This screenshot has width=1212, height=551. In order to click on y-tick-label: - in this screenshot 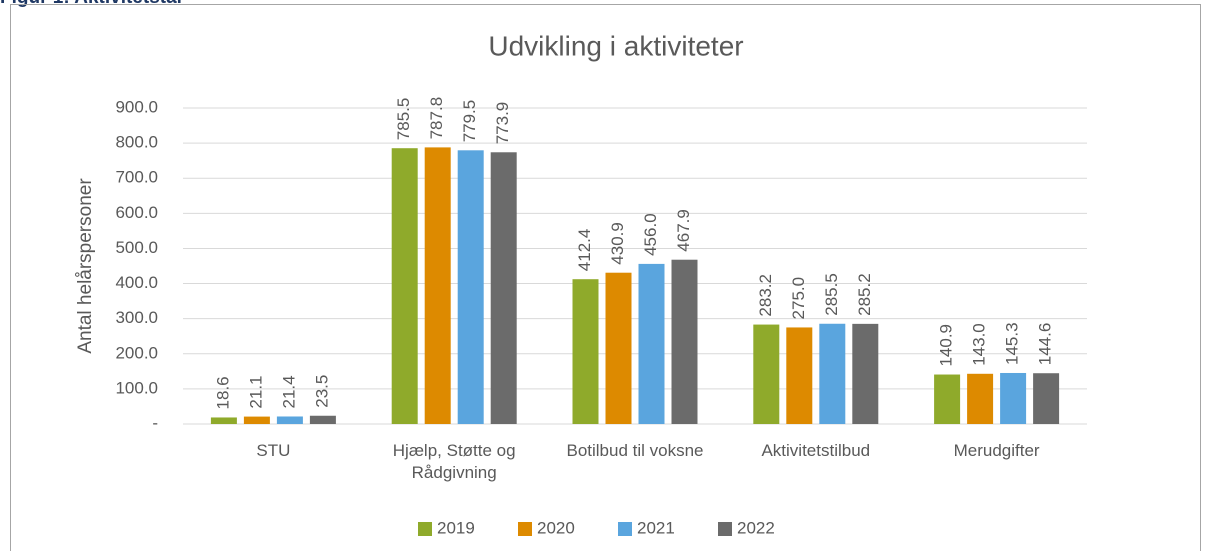, I will do `click(155, 422)`.